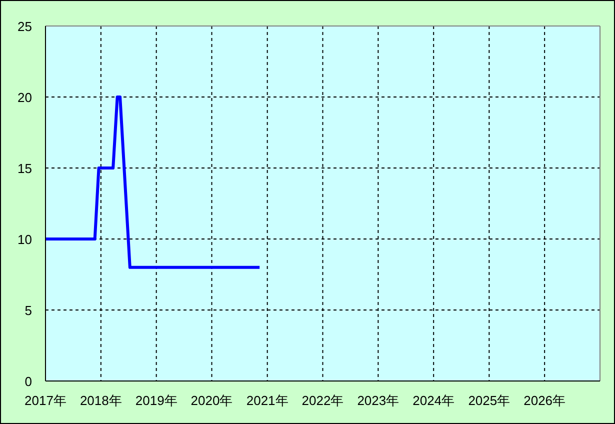 This screenshot has width=615, height=424. What do you see at coordinates (25, 168) in the screenshot?
I see `y-tick-label: 15` at bounding box center [25, 168].